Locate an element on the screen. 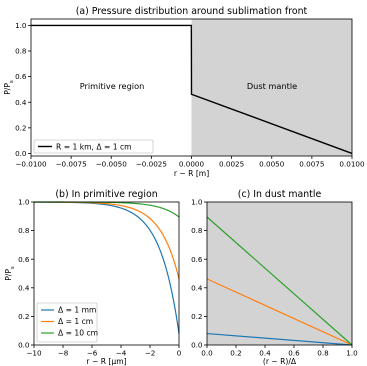  panel-b-y-tick-label: 0.0 is located at coordinates (24, 345).